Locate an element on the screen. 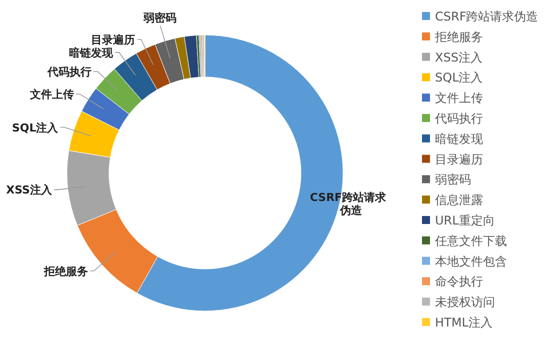 This screenshot has width=554, height=346. slice-label: XSS注入 is located at coordinates (29, 190).